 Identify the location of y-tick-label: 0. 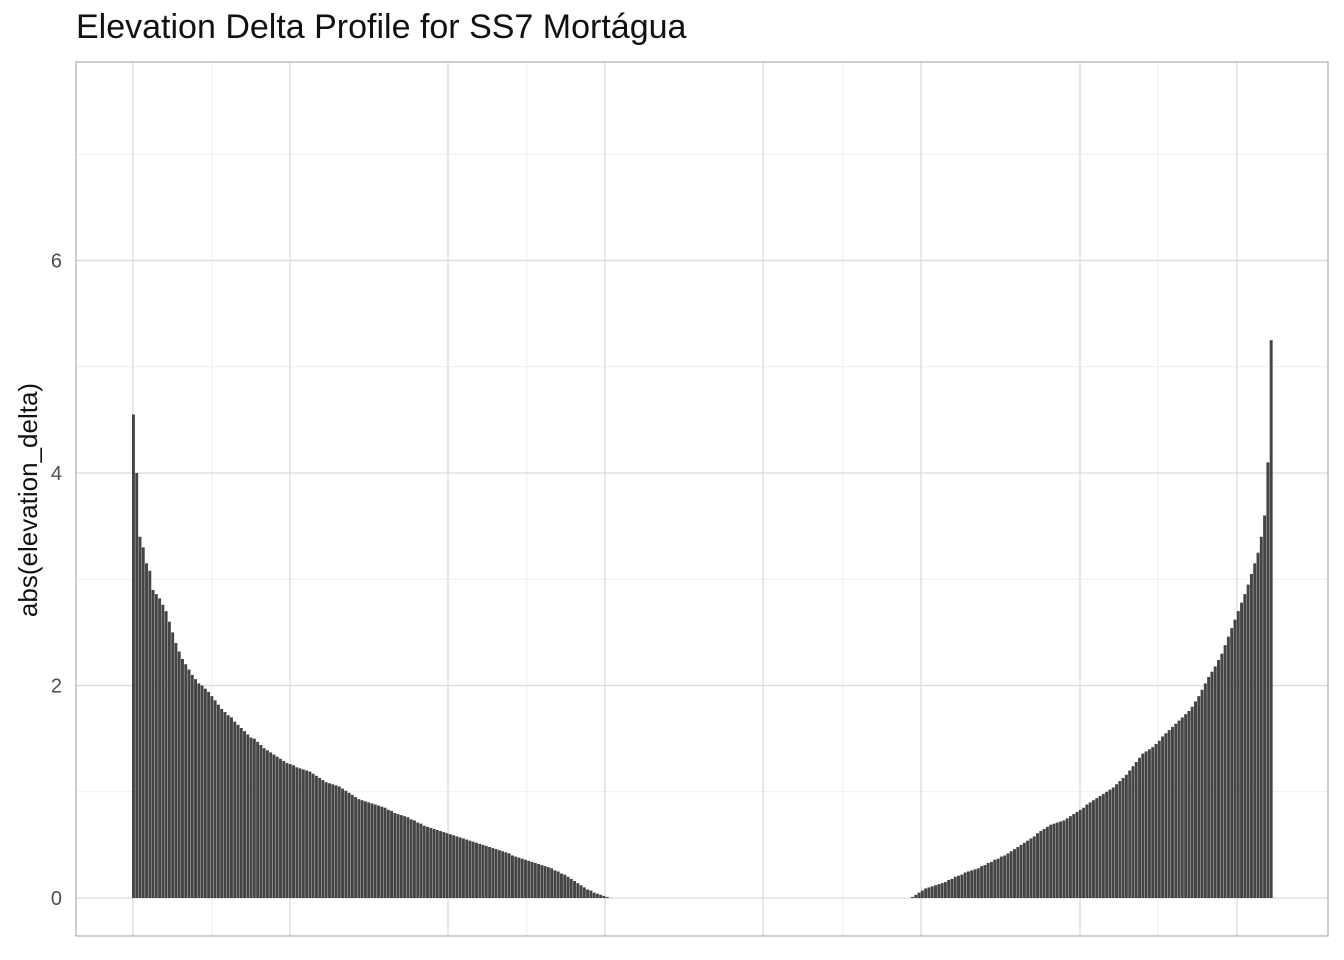
(56, 899).